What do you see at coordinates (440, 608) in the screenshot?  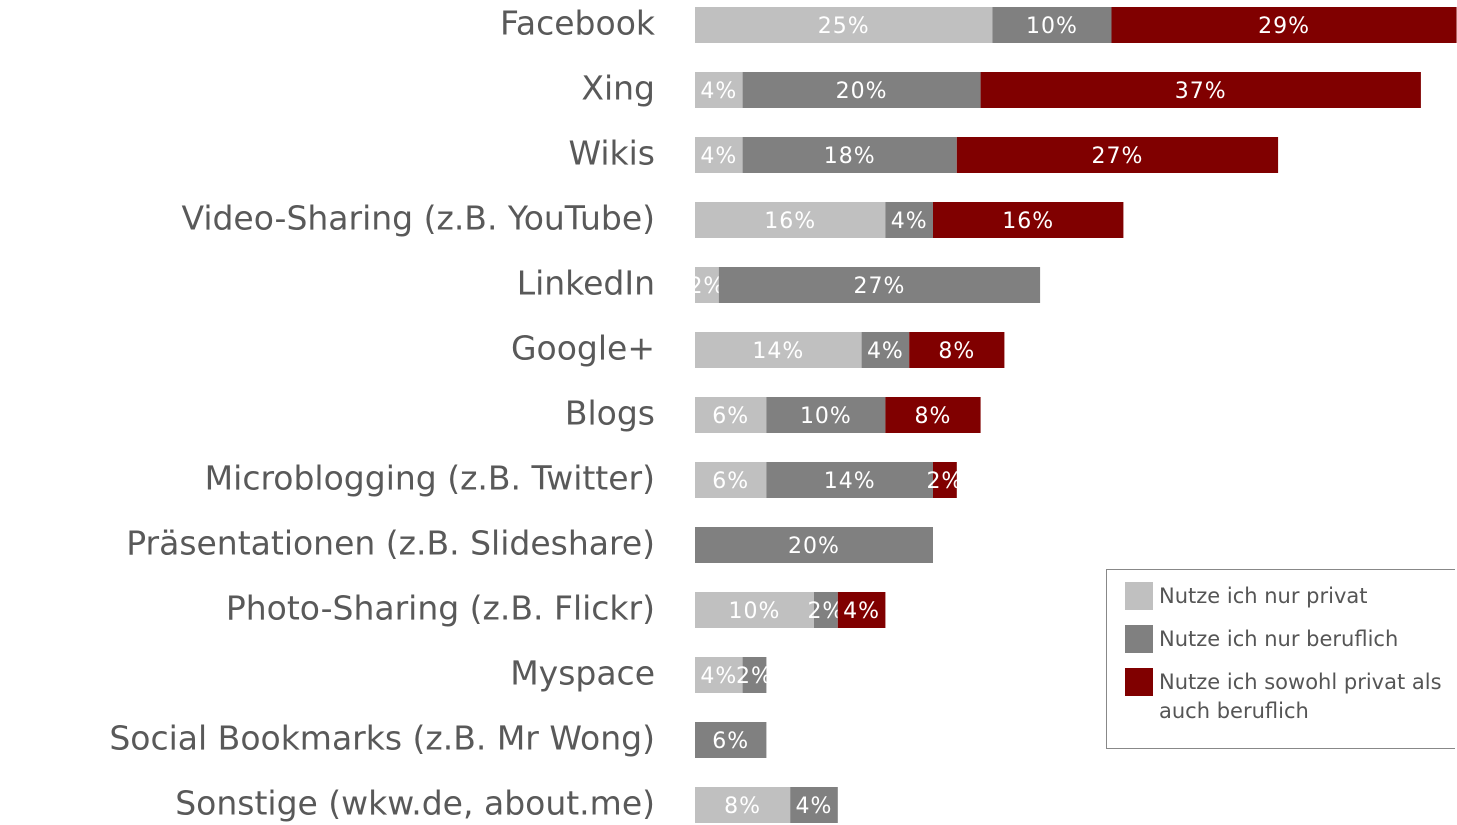 I see `category-label: Photo-Sharing (z.B. Flickr)` at bounding box center [440, 608].